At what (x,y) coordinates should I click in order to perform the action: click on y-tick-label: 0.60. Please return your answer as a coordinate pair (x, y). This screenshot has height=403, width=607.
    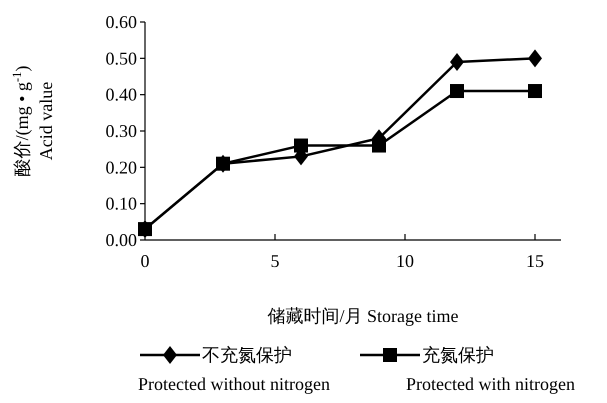
    Looking at the image, I should click on (121, 22).